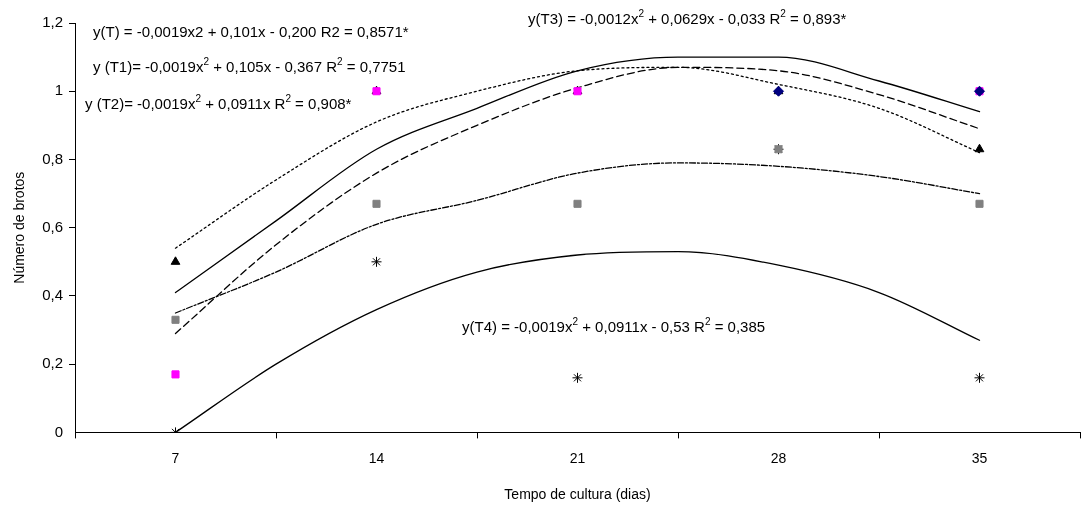  What do you see at coordinates (778, 457) in the screenshot?
I see `x-tick-label: 28` at bounding box center [778, 457].